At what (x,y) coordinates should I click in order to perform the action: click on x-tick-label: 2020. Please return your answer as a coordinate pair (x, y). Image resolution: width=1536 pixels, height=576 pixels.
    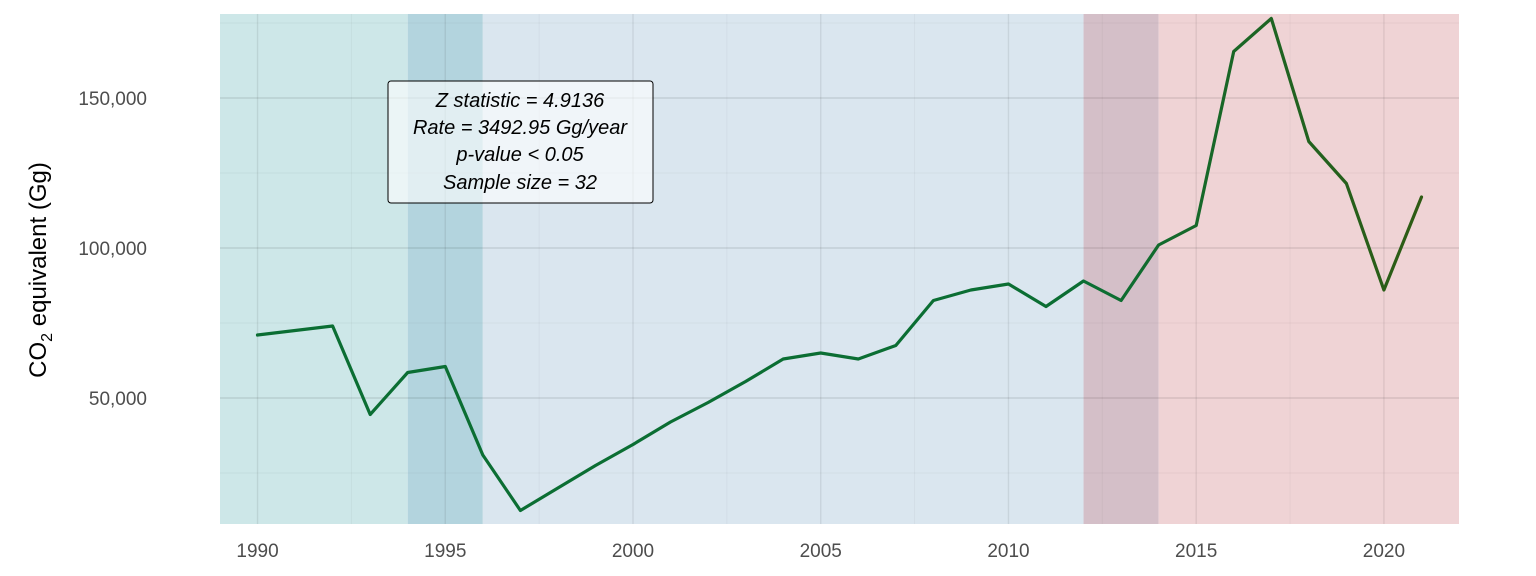
    Looking at the image, I should click on (1384, 551).